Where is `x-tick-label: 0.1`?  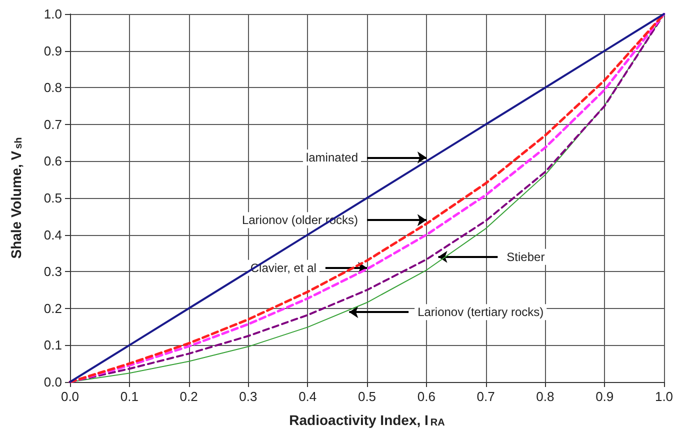 x-tick-label: 0.1 is located at coordinates (129, 396).